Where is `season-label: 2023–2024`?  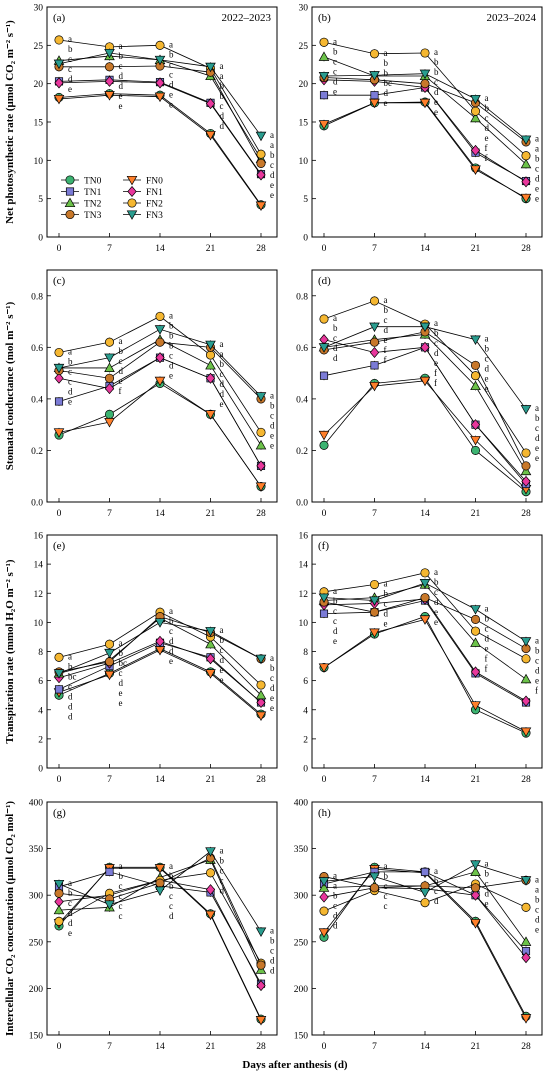
season-label: 2023–2024 is located at coordinates (512, 18).